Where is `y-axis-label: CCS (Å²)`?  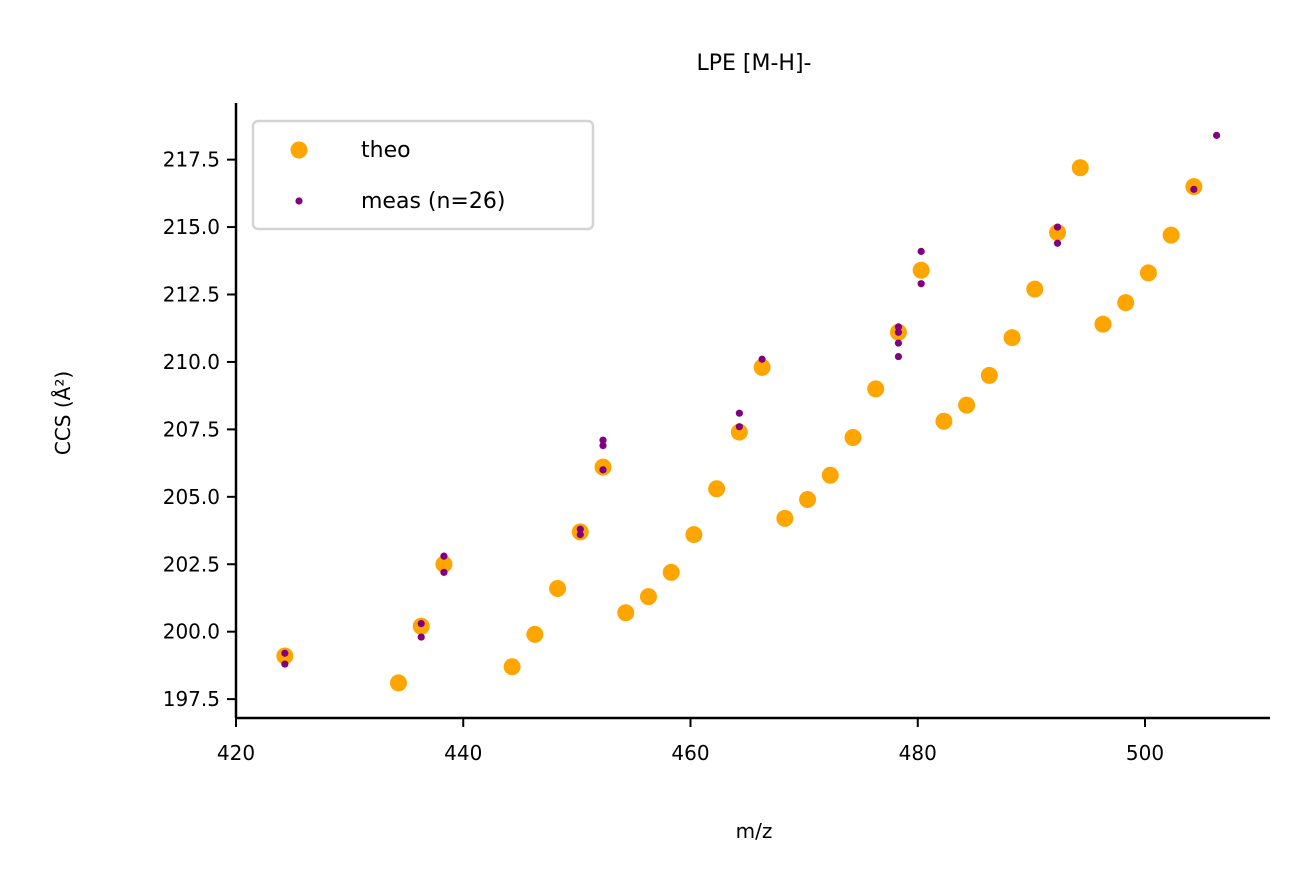 y-axis-label: CCS (Å²) is located at coordinates (63, 413).